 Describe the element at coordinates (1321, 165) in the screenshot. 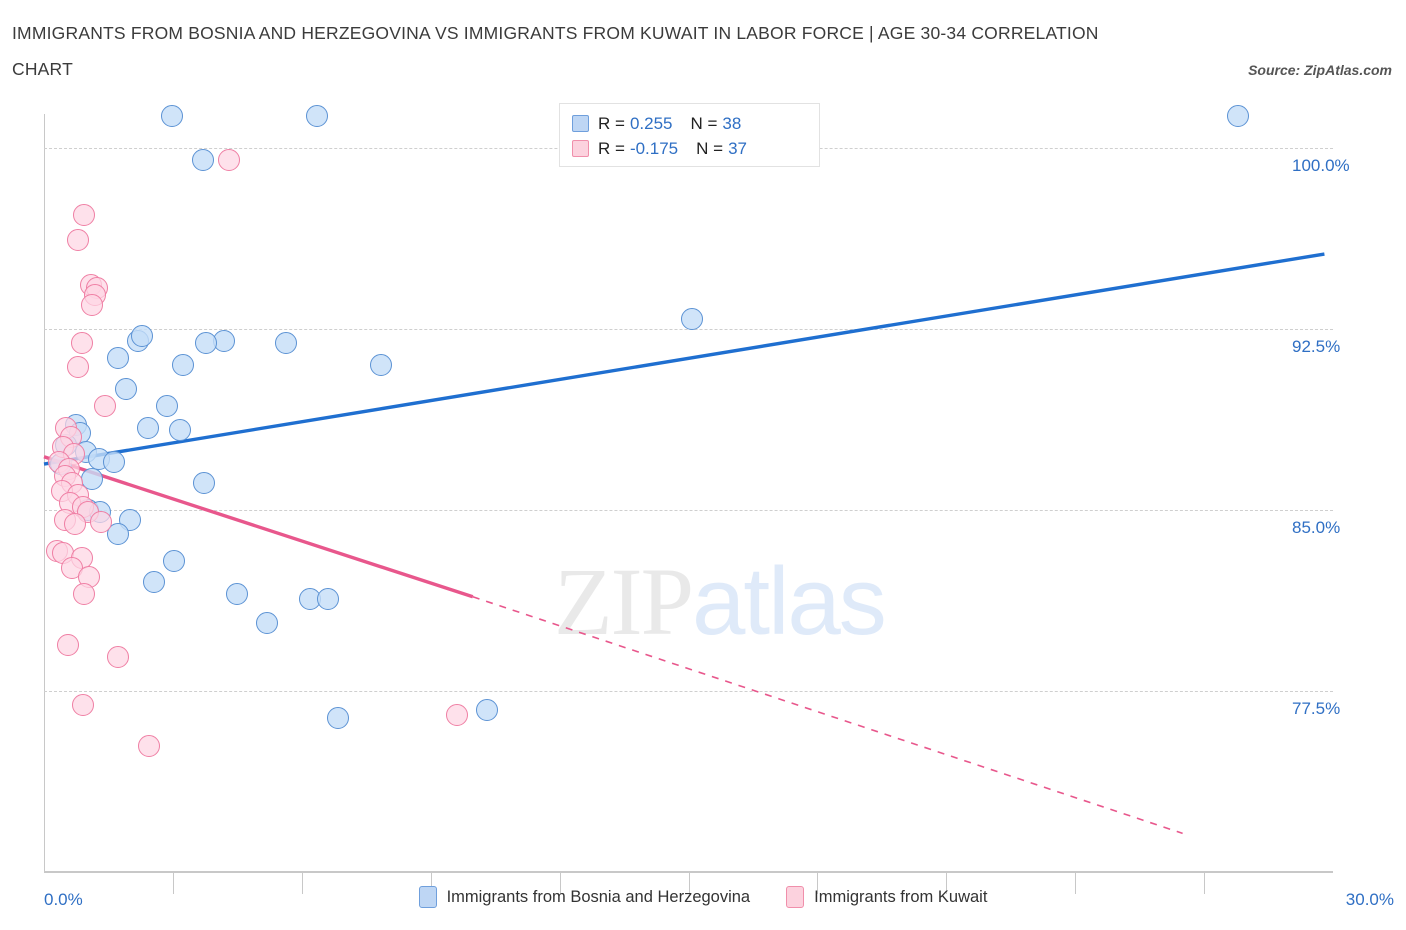

I see `y-axis-tick-label: 100.0%` at that location.